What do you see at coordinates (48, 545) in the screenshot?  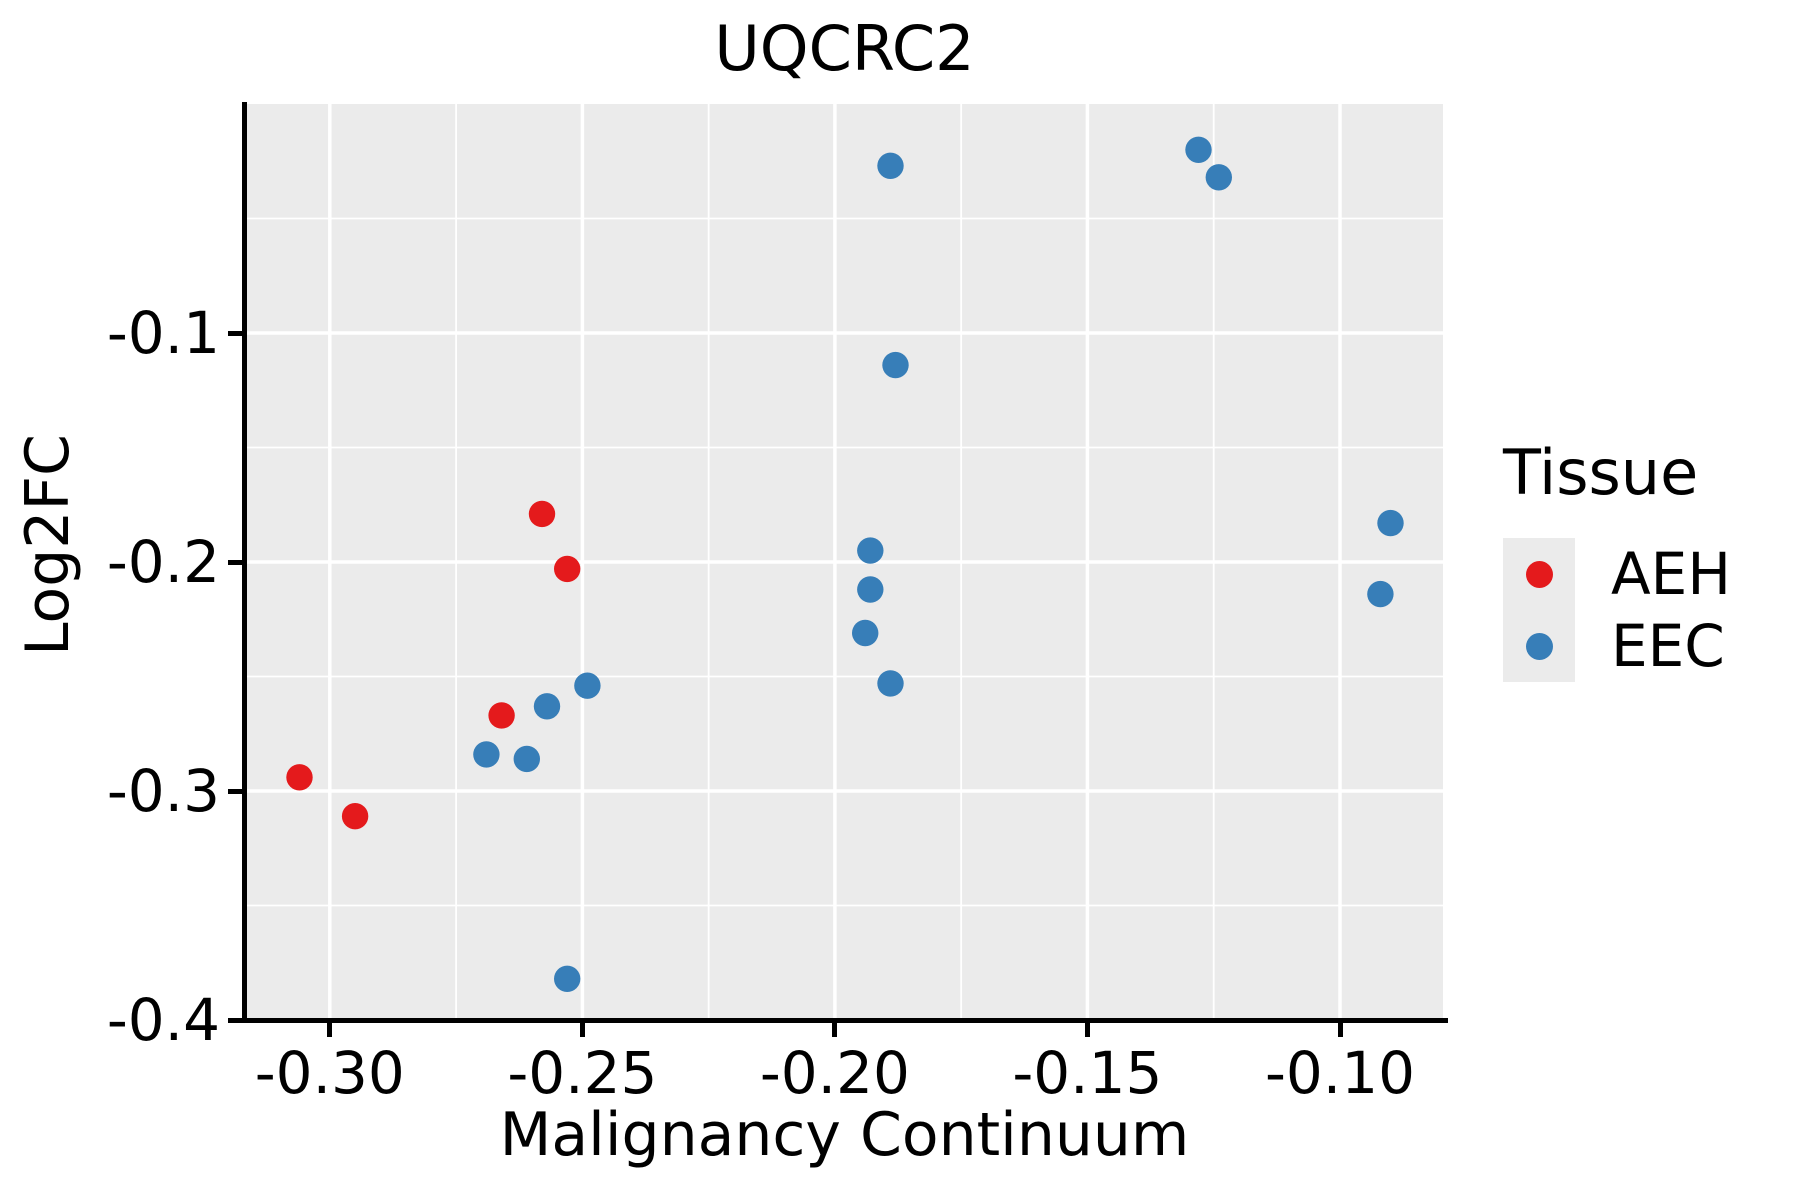 I see `y-axis-title: Log2FC` at bounding box center [48, 545].